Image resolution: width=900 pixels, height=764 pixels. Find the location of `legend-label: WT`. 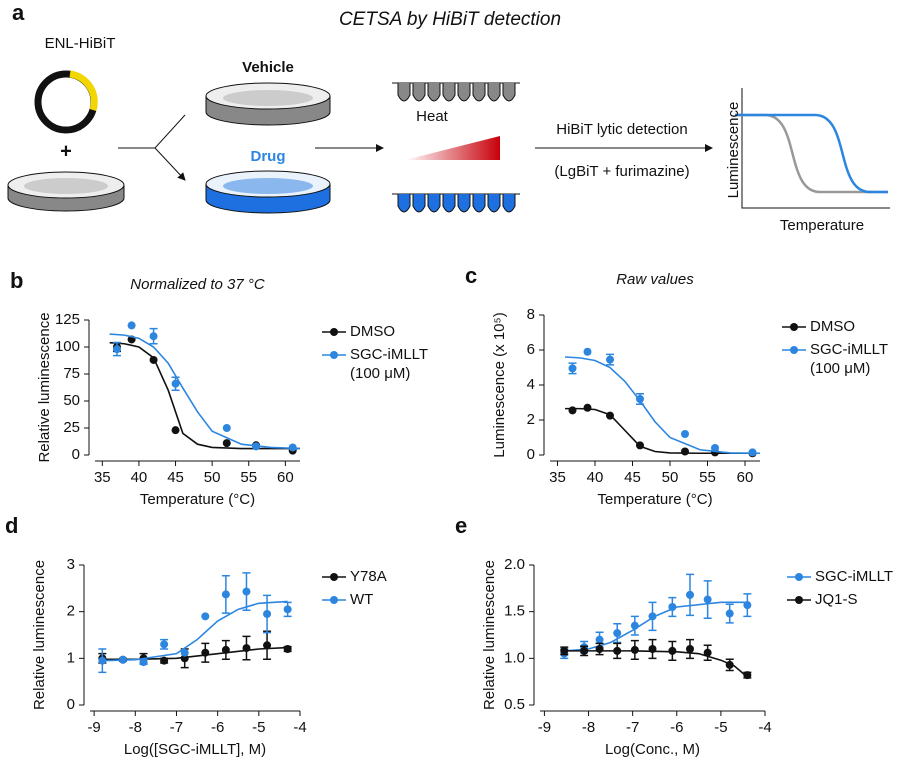

legend-label: WT is located at coordinates (362, 599).